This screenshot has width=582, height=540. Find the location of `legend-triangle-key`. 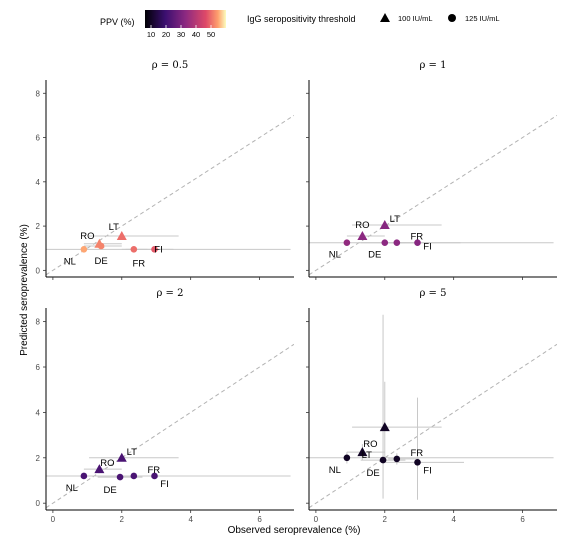

legend-triangle-key is located at coordinates (385, 17).